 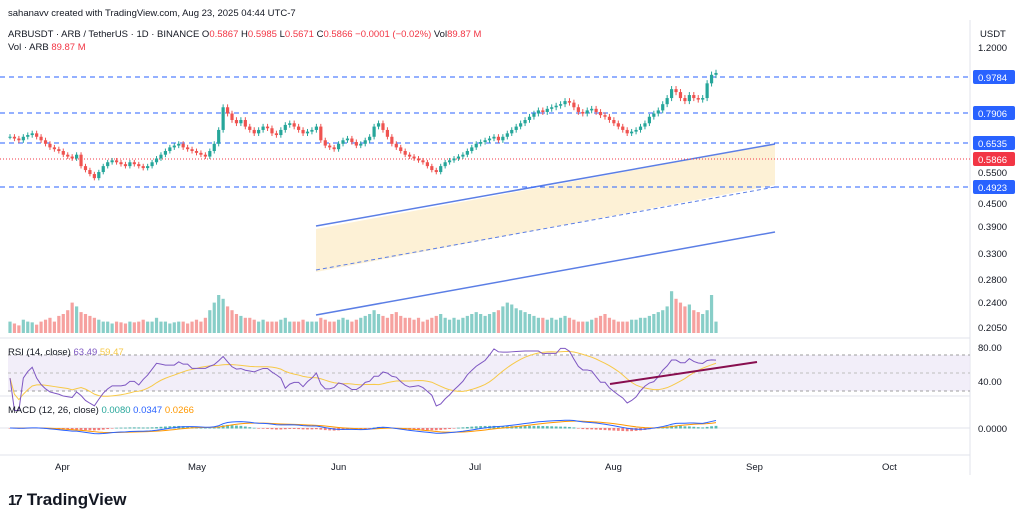 I want to click on volume-indicator-value: 89.87 M, so click(x=68, y=47).